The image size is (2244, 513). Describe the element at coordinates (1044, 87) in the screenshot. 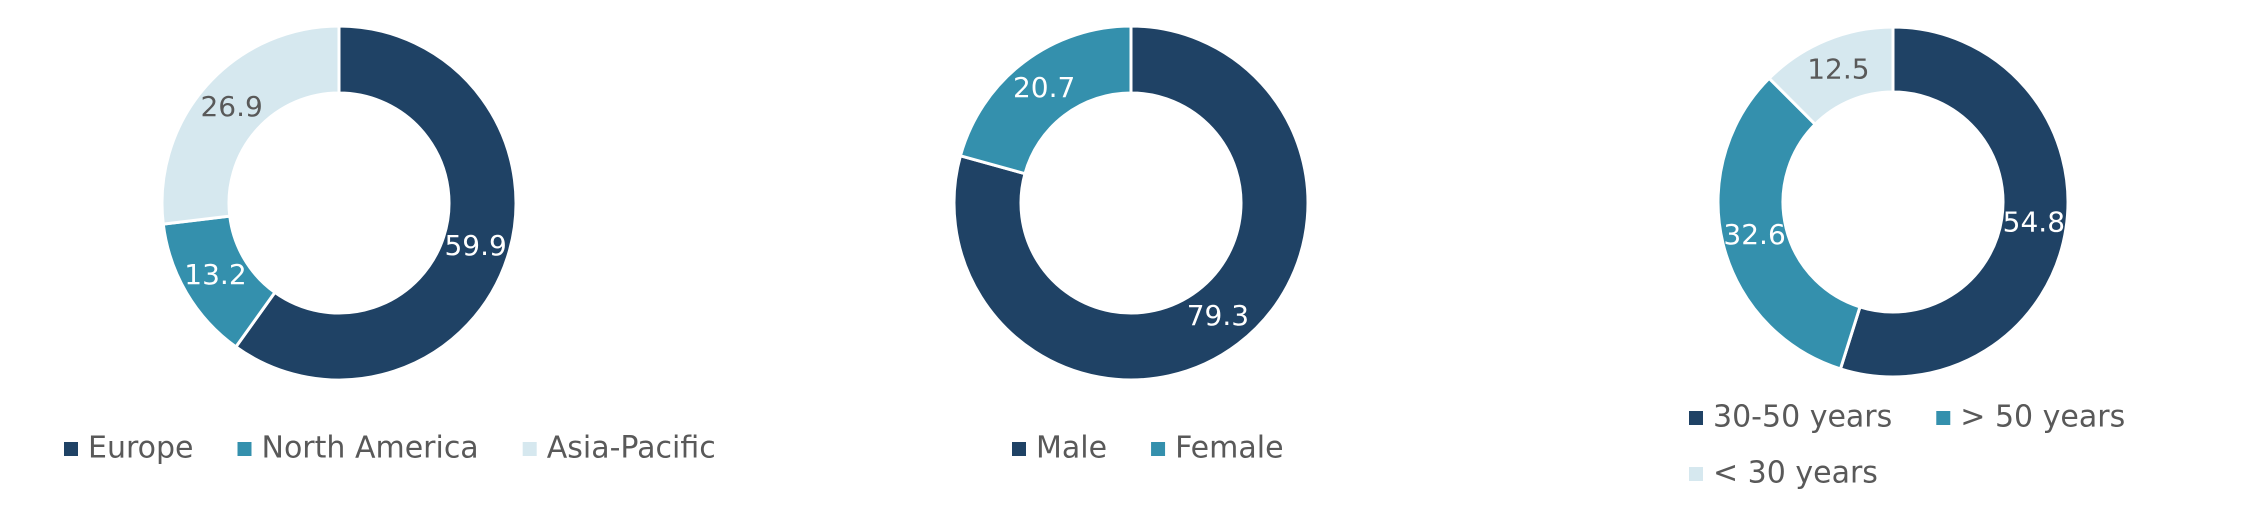

I see `data-label: 20.7` at that location.